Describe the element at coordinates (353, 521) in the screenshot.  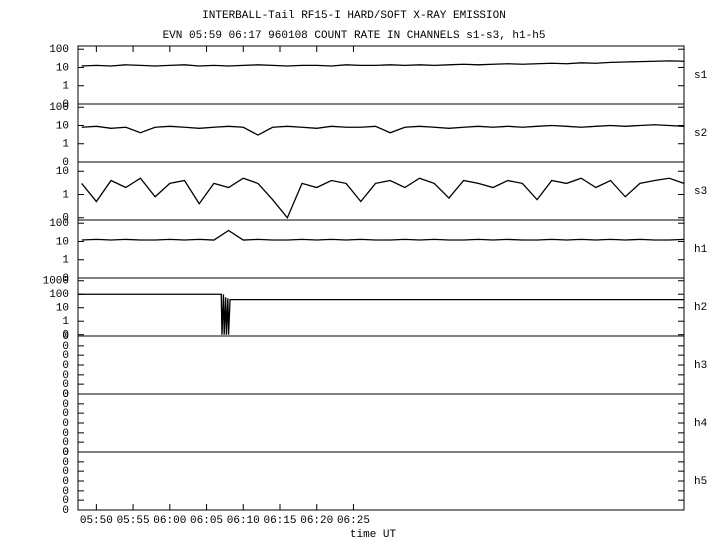
I see `x-tick-label: 06:25` at that location.